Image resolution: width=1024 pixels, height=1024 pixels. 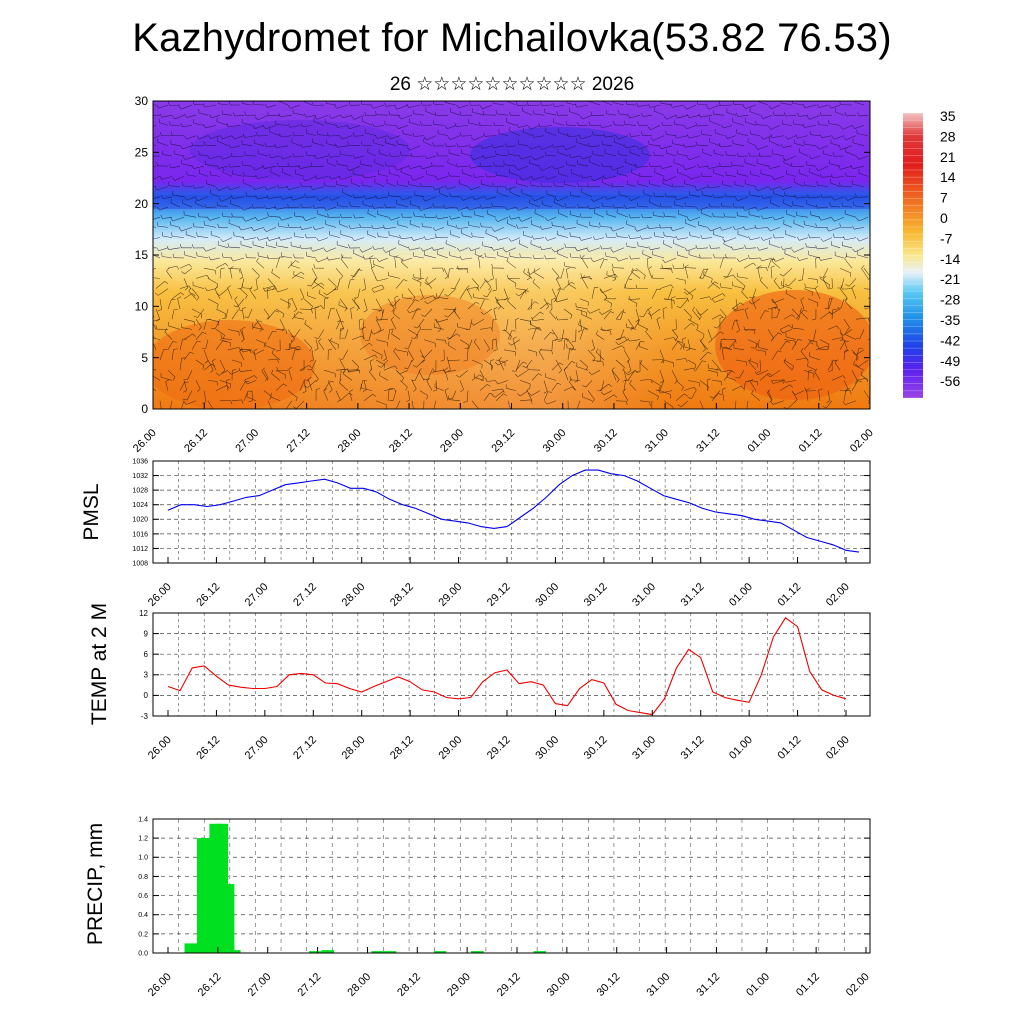 What do you see at coordinates (140, 549) in the screenshot?
I see `y-tick-label: 1012` at bounding box center [140, 549].